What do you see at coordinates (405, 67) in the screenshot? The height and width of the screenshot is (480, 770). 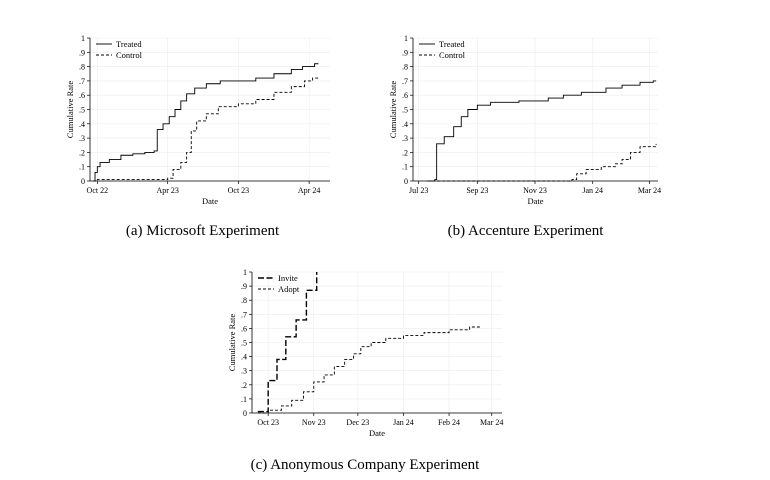 I see `chart-b-ytick-label-8: .8` at bounding box center [405, 67].